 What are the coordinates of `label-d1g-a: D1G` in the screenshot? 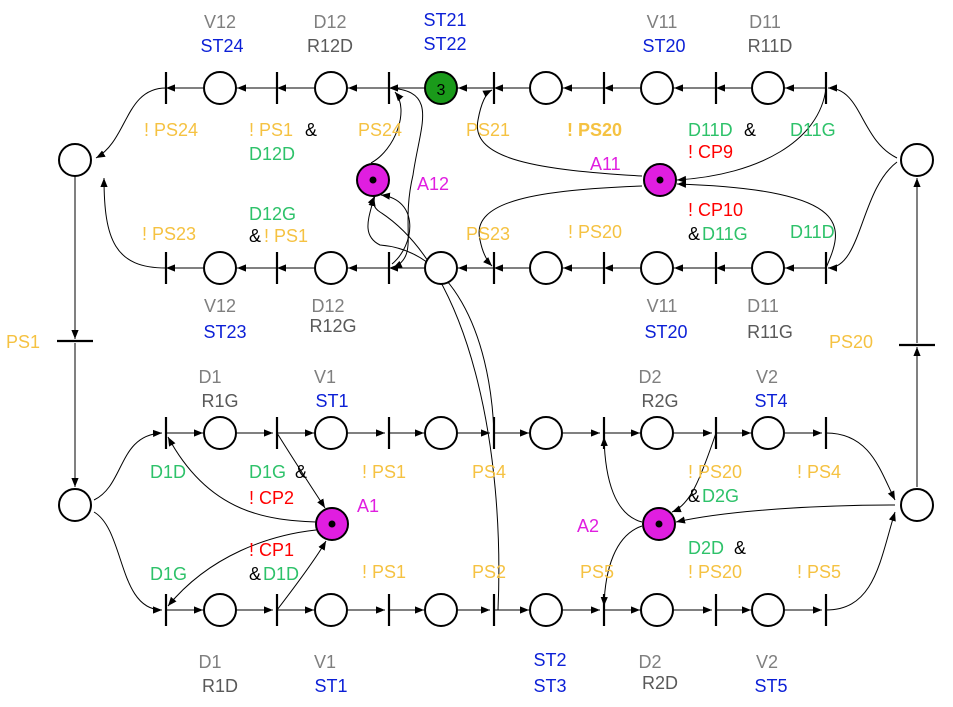 It's located at (267, 472).